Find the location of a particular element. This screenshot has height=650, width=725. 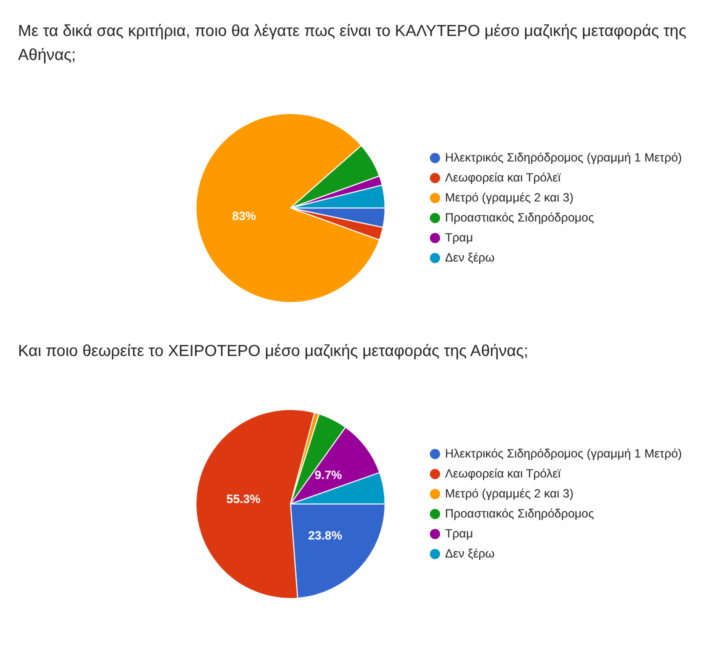

data-label: 23.8% is located at coordinates (325, 535).